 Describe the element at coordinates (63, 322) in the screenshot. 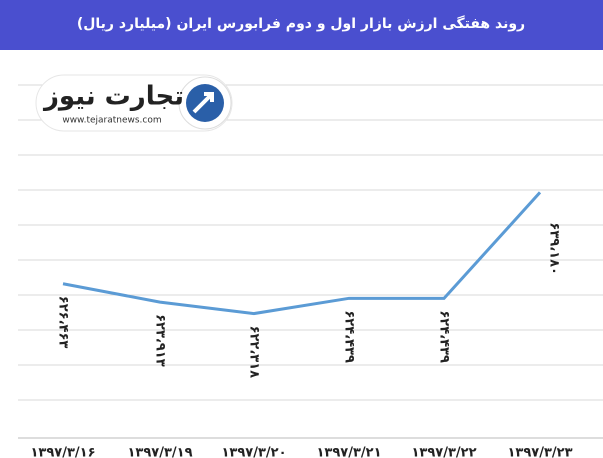

I see `data-label: ۶۲۶،۴۶۳` at that location.